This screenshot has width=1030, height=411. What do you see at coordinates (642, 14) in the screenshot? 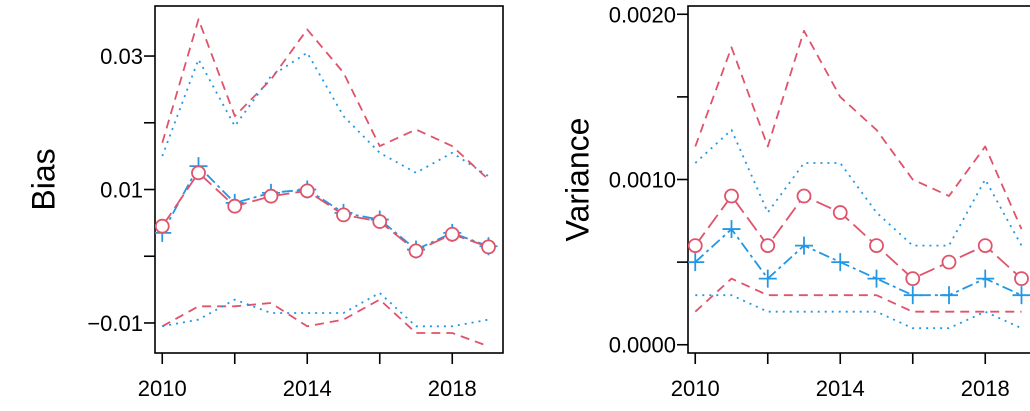
I see `y-tick-label: 0.0020` at bounding box center [642, 14].